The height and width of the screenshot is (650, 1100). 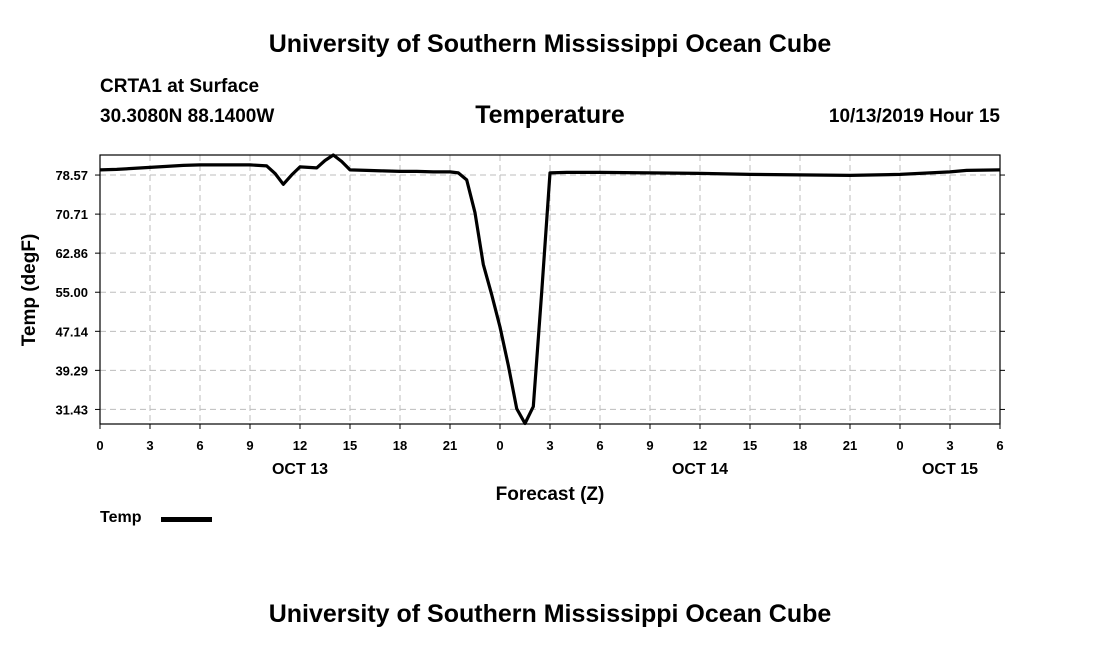 What do you see at coordinates (71, 292) in the screenshot?
I see `y-tick-label: 55.00` at bounding box center [71, 292].